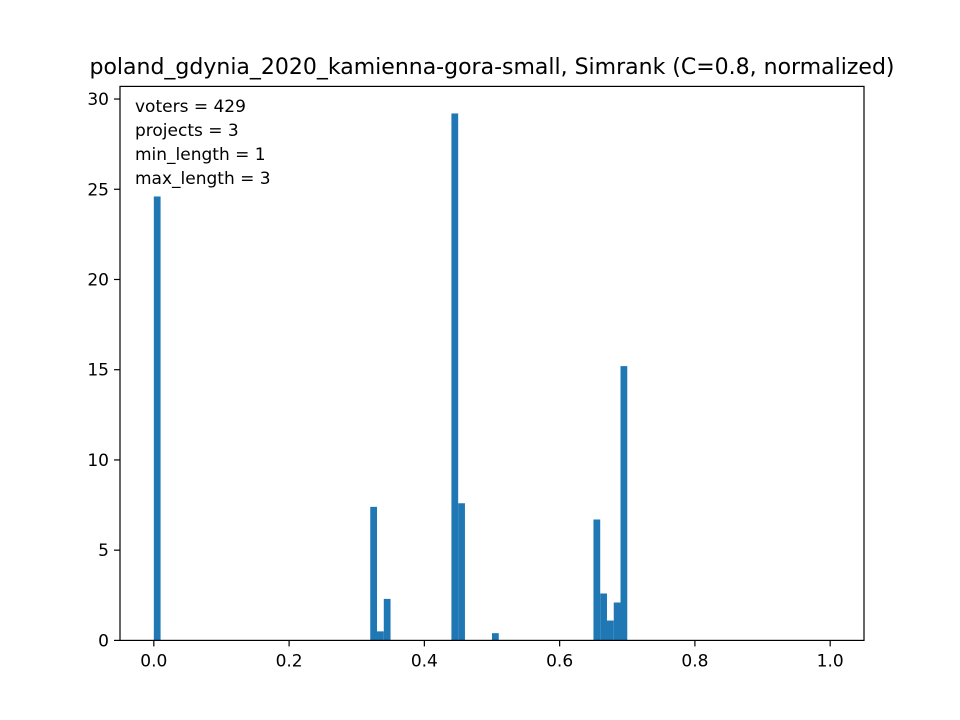 The height and width of the screenshot is (720, 960). I want to click on y-tick-label-0: 0, so click(103, 641).